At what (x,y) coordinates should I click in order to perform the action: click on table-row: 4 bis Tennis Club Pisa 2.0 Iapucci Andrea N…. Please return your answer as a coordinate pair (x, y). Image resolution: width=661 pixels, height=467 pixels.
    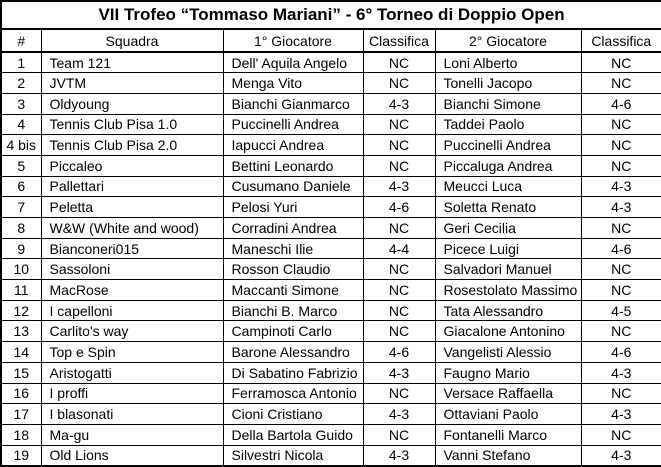
    Looking at the image, I should click on (330, 145).